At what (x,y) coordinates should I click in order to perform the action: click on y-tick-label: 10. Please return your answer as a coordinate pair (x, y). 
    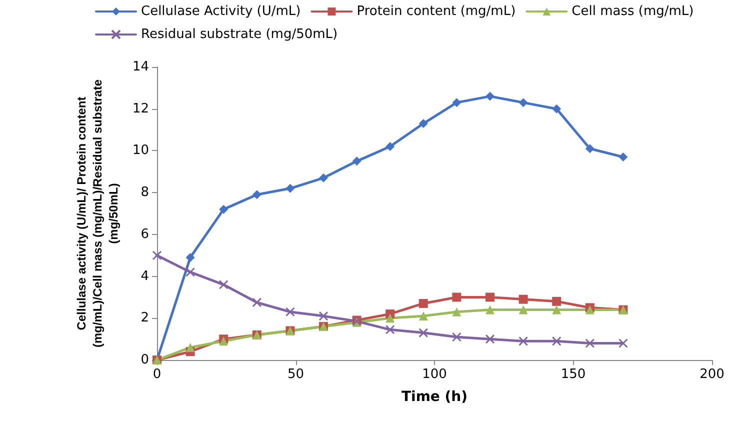
    Looking at the image, I should click on (140, 150).